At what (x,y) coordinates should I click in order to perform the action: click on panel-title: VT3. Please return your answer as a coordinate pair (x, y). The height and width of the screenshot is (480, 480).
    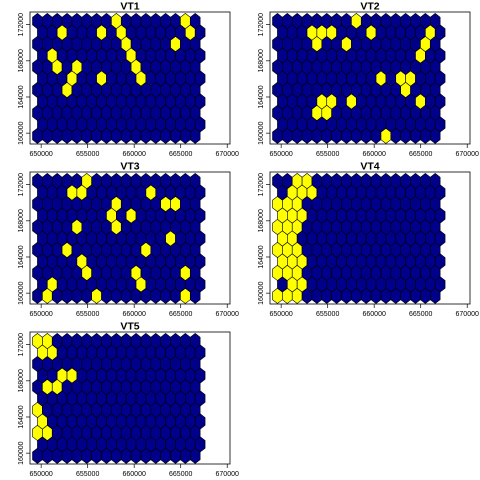
    Looking at the image, I should click on (129, 167).